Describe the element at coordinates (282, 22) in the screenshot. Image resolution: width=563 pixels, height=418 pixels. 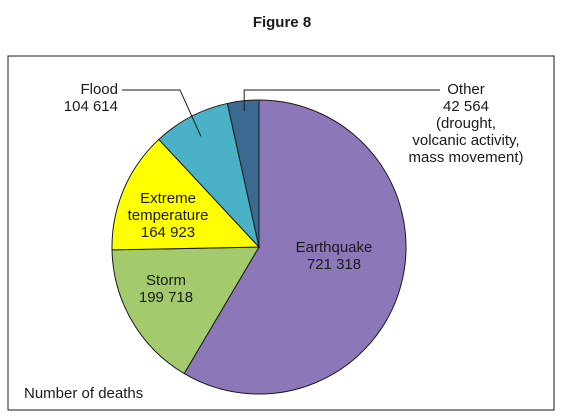
I see `chart-title: Figure 8` at that location.